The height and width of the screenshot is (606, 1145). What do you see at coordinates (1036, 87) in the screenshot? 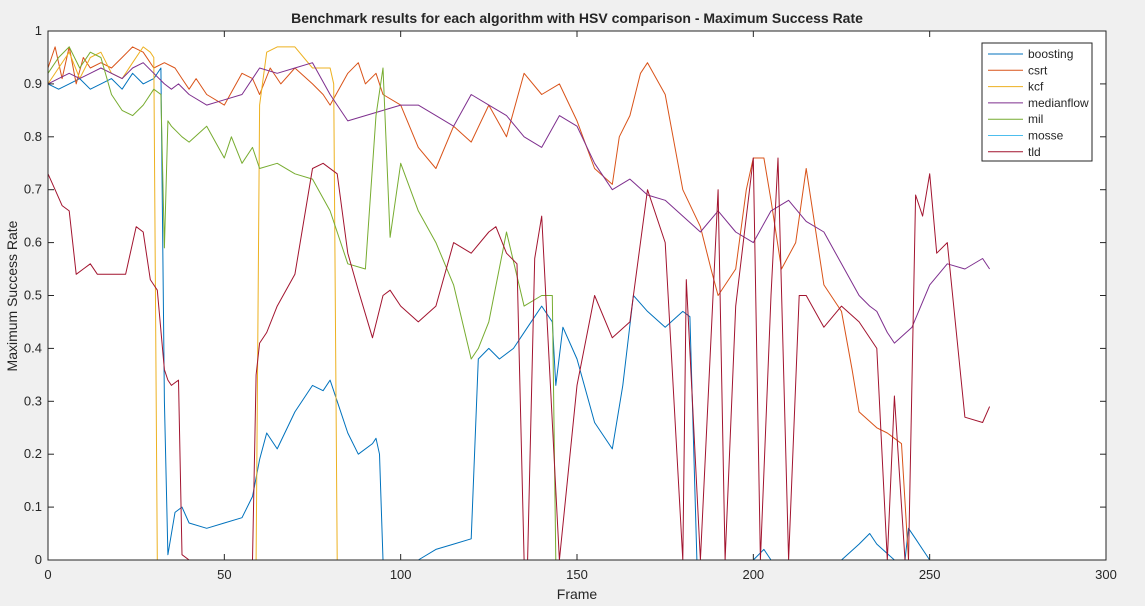
I see `legend-label-kcf: kcf` at bounding box center [1036, 87].